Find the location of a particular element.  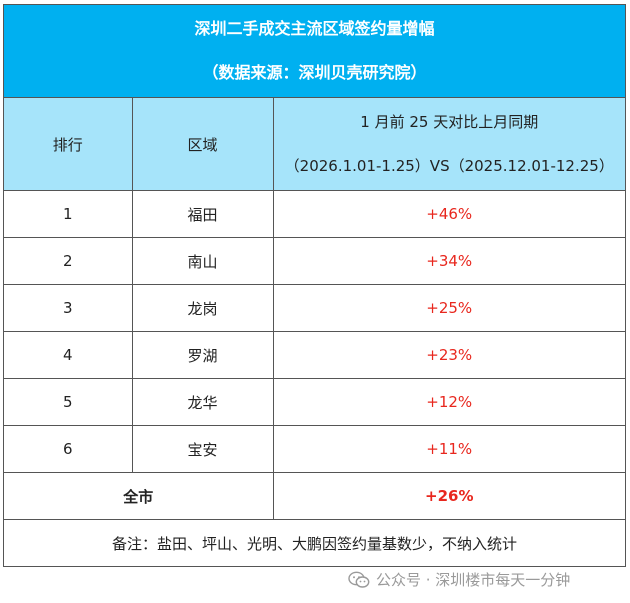

change-cell: +46% is located at coordinates (448, 214).